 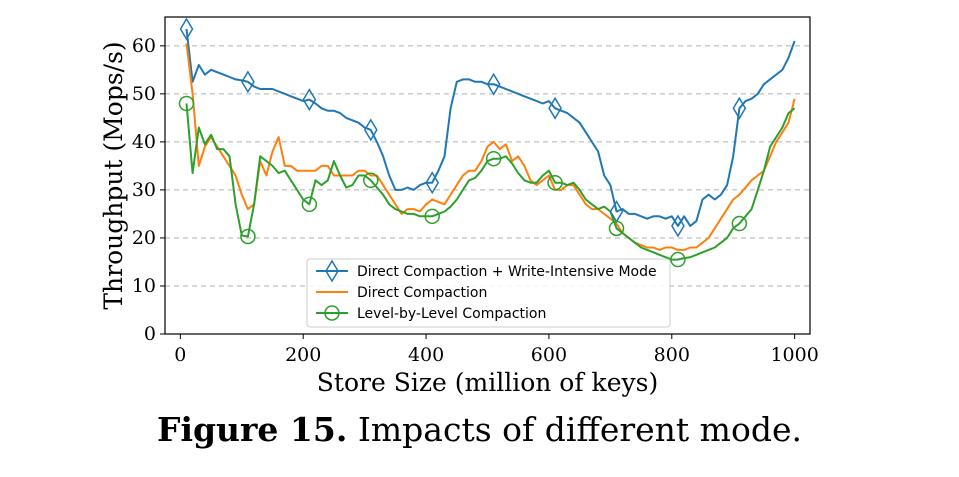 What do you see at coordinates (426, 355) in the screenshot?
I see `x-tick-label: 400` at bounding box center [426, 355].